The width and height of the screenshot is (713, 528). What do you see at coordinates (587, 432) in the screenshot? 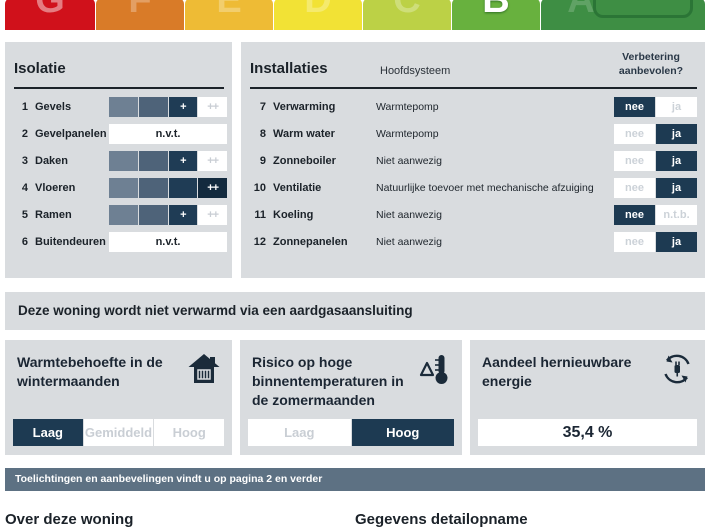
I see `renewable-share-value: 35,4 %` at bounding box center [587, 432].